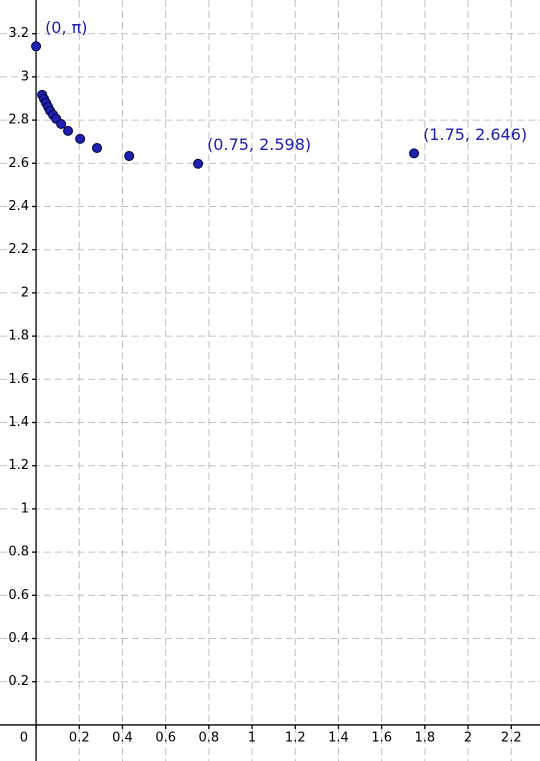 This screenshot has height=761, width=540. I want to click on x-tick-label: 0.2, so click(79, 737).